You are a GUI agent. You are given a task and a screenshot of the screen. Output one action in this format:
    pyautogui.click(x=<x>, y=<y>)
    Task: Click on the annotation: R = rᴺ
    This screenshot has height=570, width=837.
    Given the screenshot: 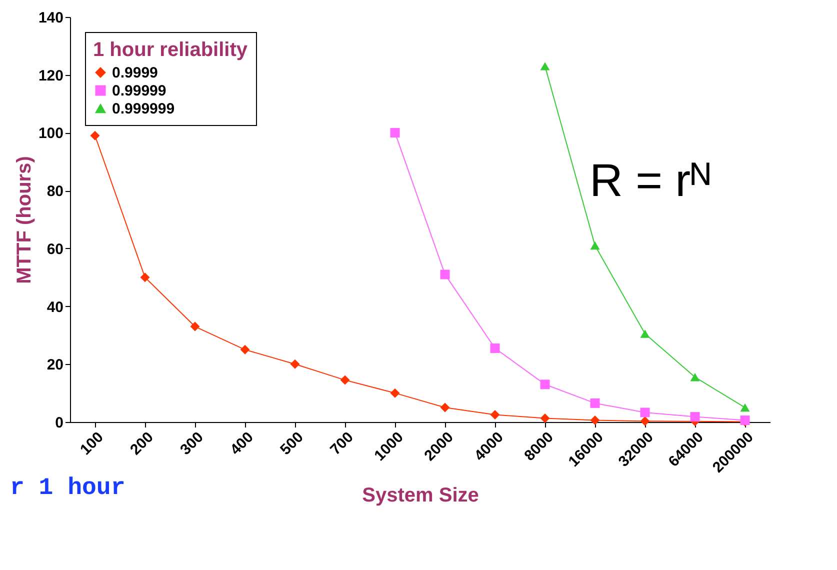 What is the action you would take?
    pyautogui.click(x=650, y=180)
    